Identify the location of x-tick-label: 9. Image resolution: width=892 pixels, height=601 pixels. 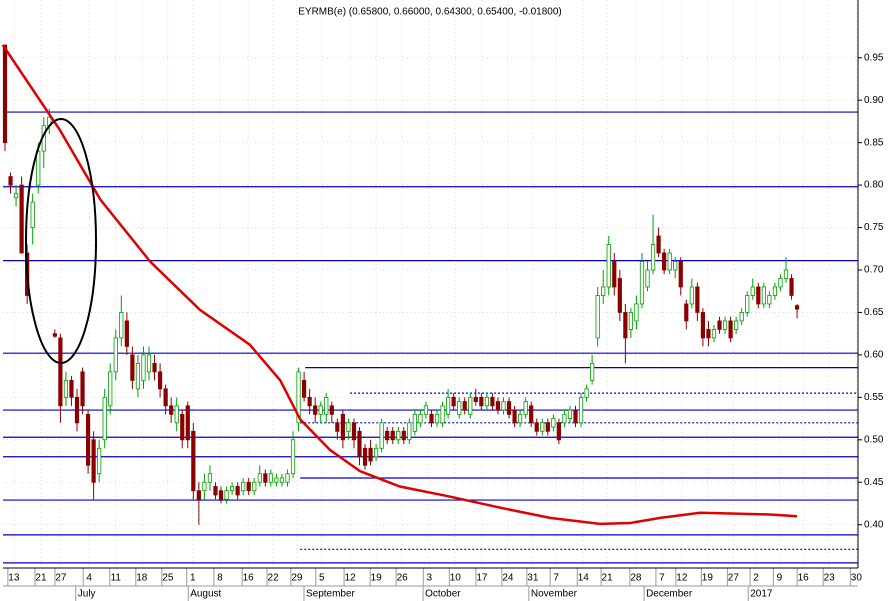
(780, 578).